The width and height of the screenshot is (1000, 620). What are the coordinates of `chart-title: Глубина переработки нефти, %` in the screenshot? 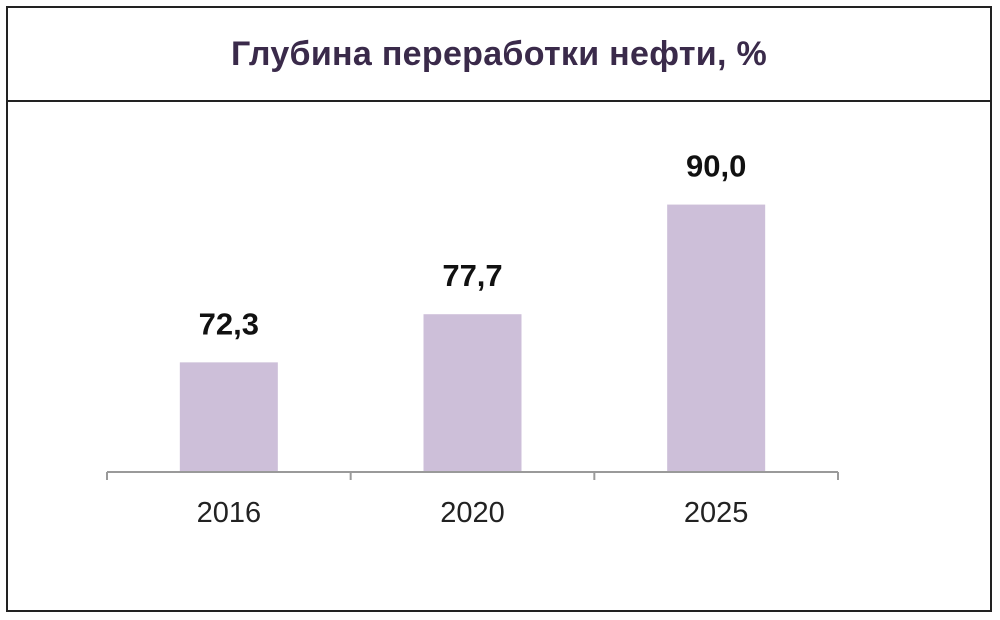 It's located at (499, 55).